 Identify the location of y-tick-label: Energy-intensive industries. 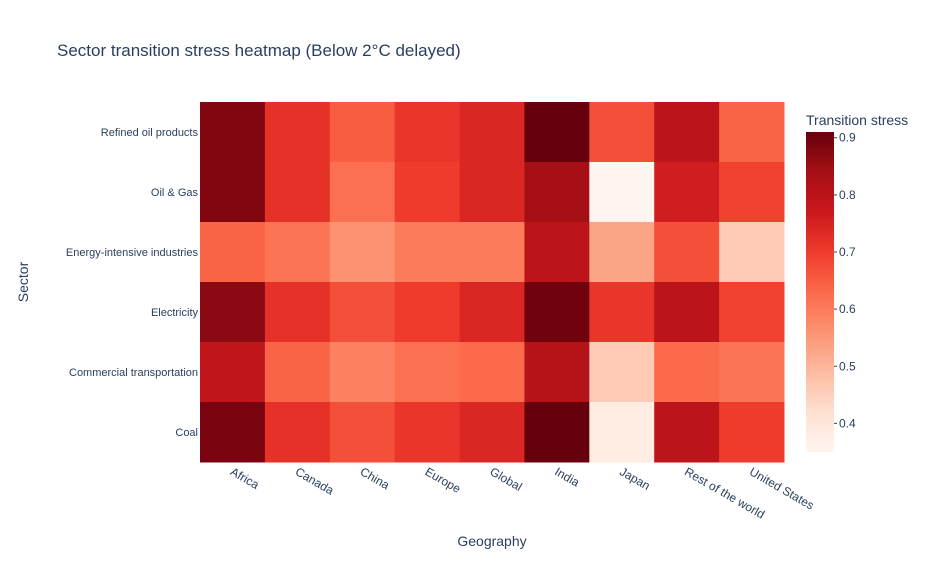
(132, 253).